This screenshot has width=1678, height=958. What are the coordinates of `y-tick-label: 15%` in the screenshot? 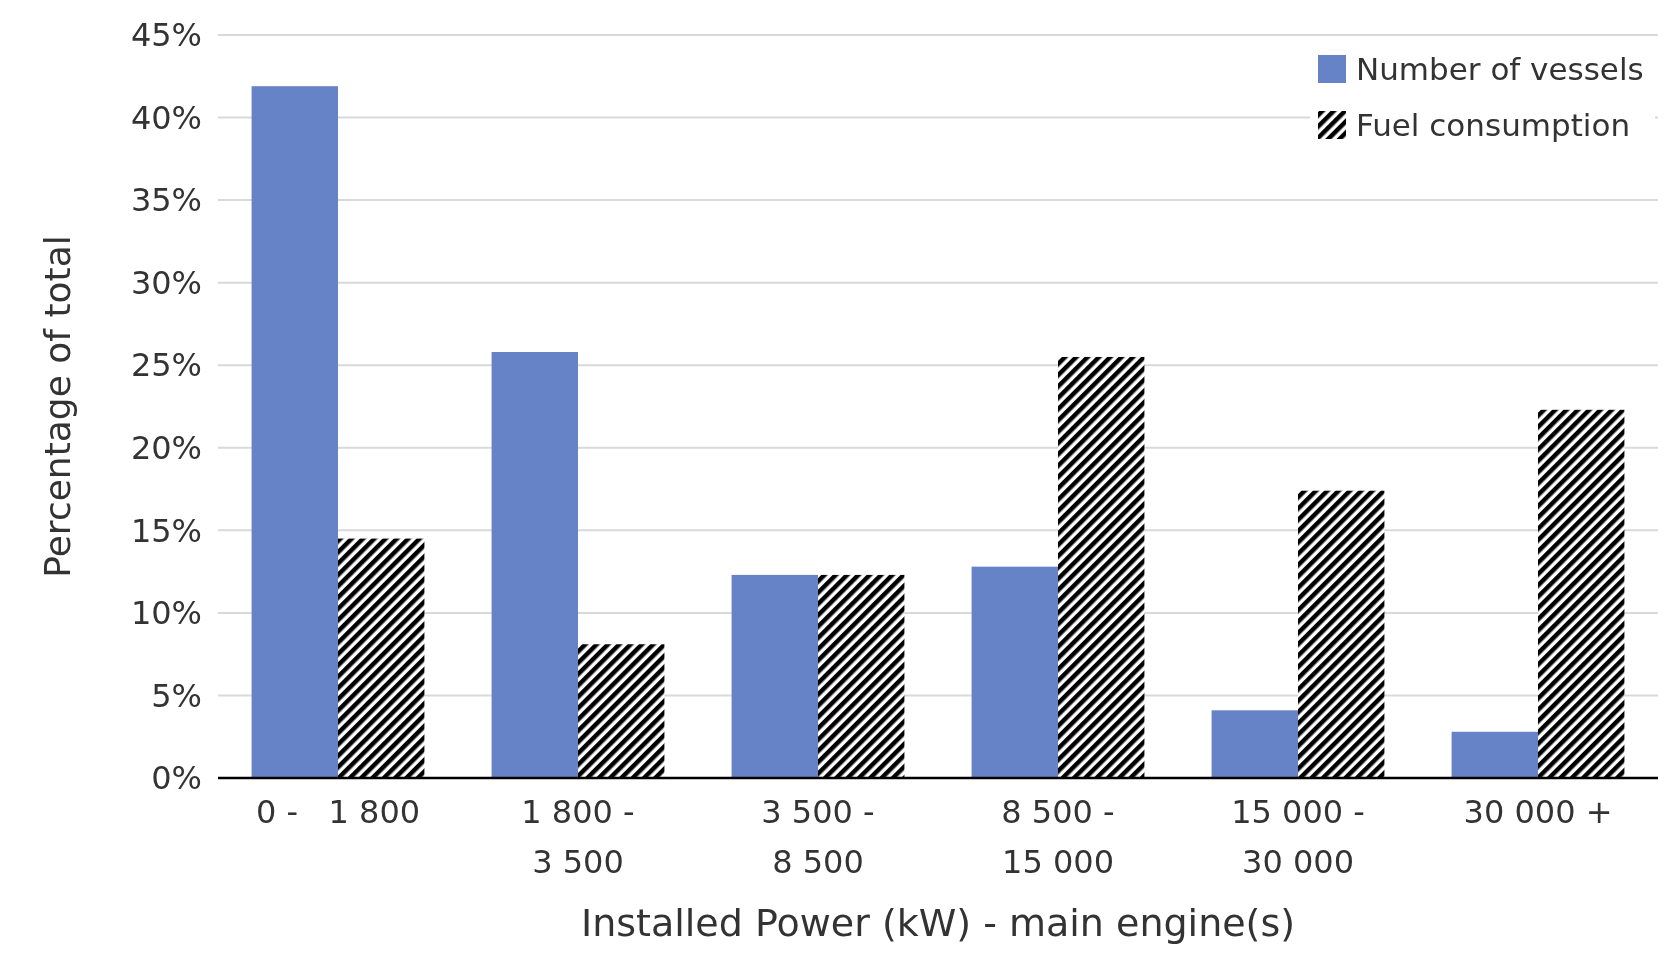 It's located at (166, 530).